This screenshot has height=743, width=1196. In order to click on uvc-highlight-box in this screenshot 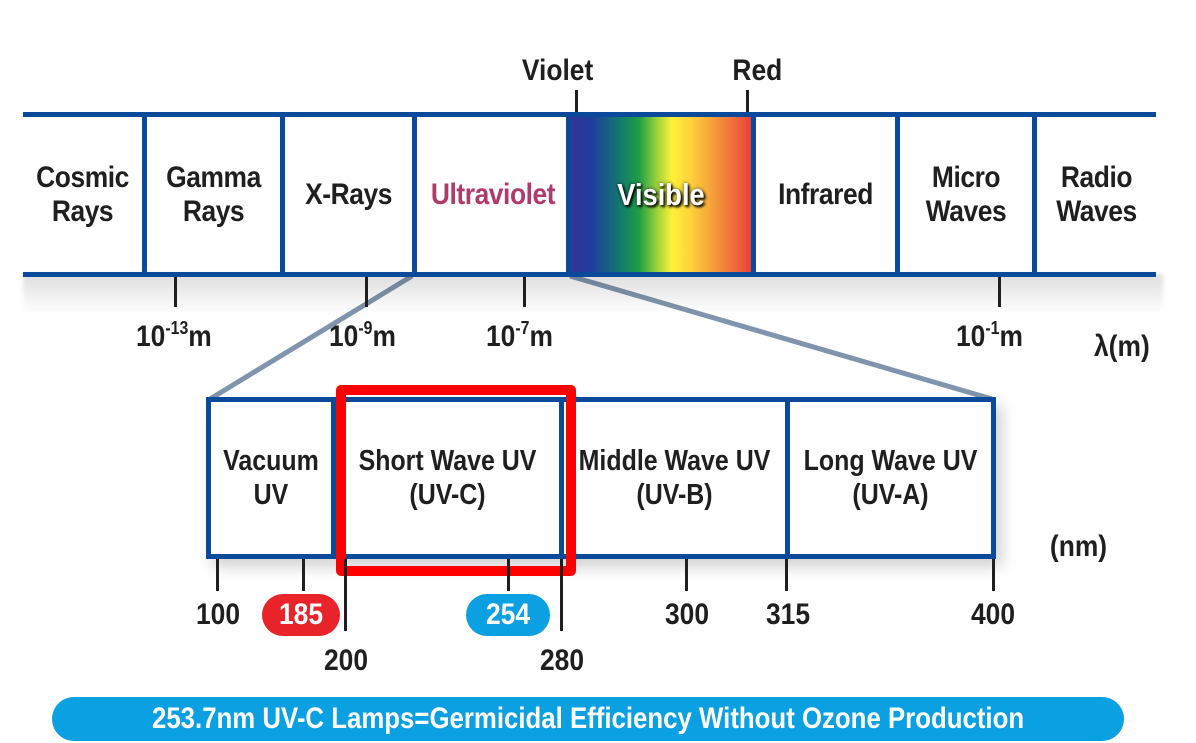, I will do `click(456, 480)`.